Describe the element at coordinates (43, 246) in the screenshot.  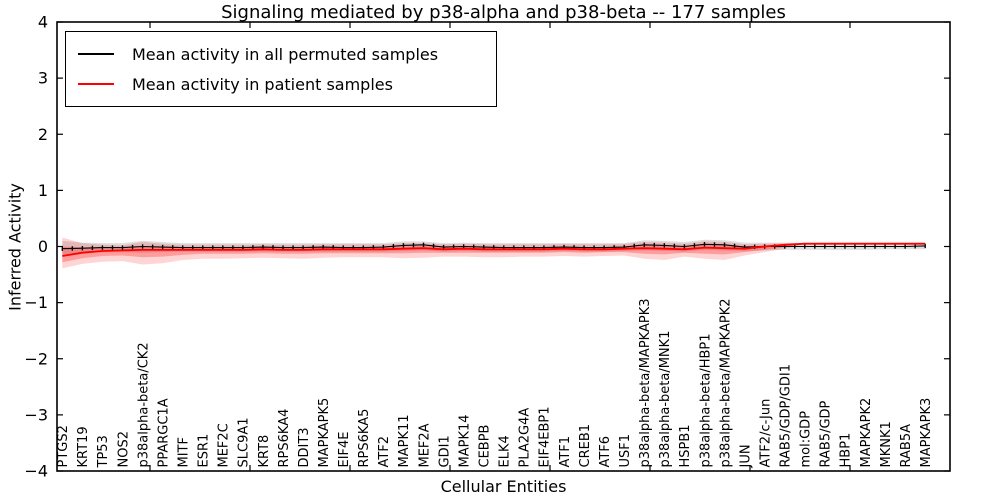
I see `y-tick-label: 0` at that location.